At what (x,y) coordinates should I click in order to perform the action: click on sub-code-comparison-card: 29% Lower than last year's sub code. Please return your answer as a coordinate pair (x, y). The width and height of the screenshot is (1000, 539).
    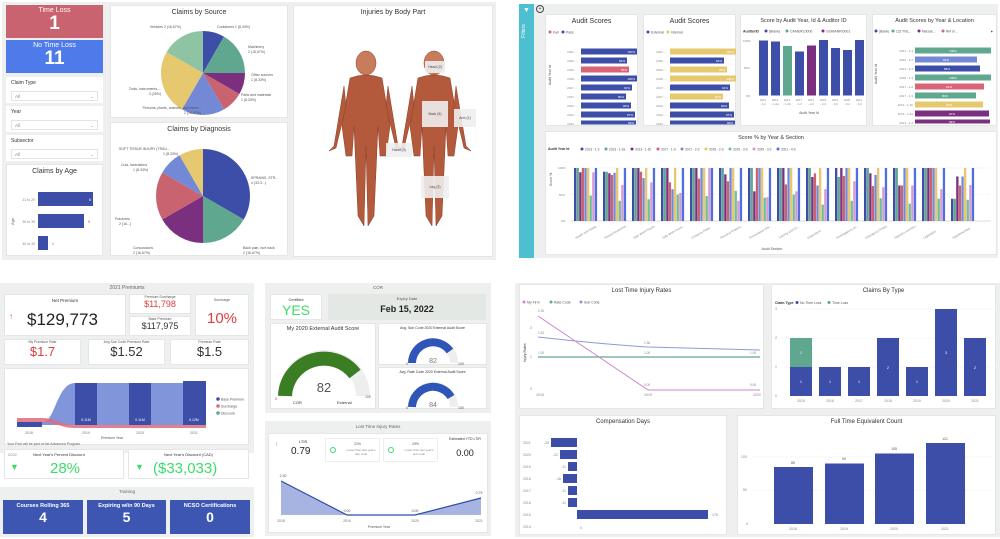
    Looking at the image, I should click on (410, 450).